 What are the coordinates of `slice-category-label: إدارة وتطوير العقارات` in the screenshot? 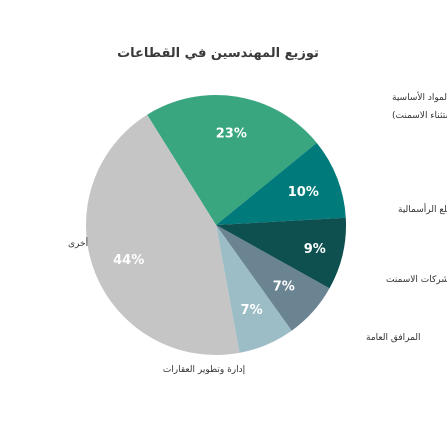 It's located at (204, 370).